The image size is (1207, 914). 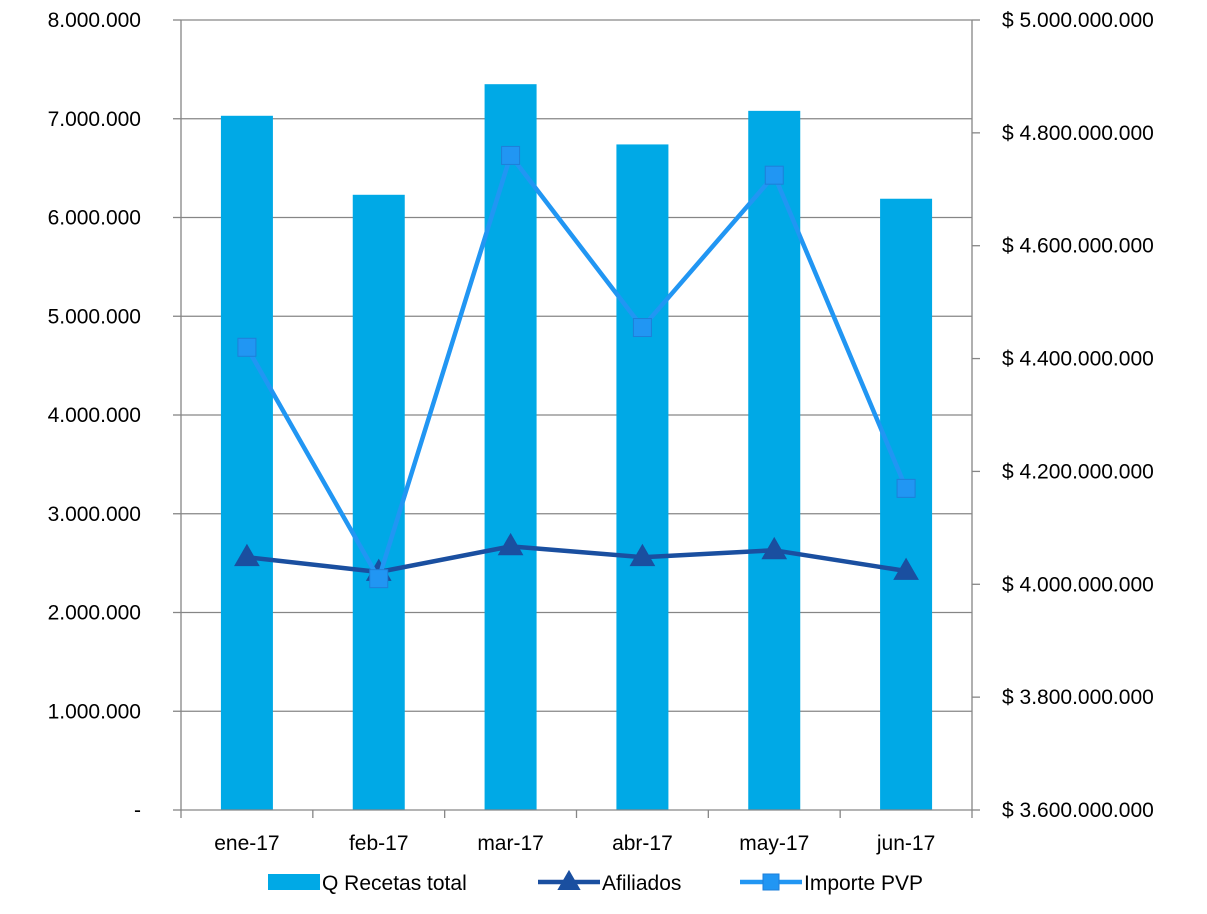 What do you see at coordinates (94, 613) in the screenshot?
I see `left-axis-tick-label: 2.000.000` at bounding box center [94, 613].